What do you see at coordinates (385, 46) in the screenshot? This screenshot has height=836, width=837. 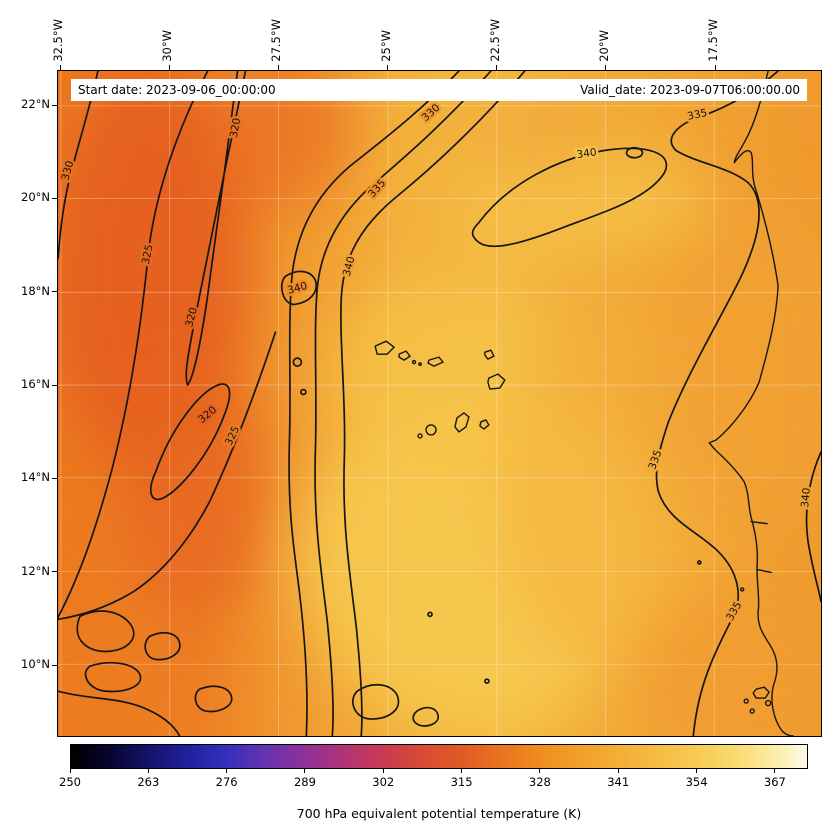 I see `x-tick-label: 25°W` at bounding box center [385, 46].